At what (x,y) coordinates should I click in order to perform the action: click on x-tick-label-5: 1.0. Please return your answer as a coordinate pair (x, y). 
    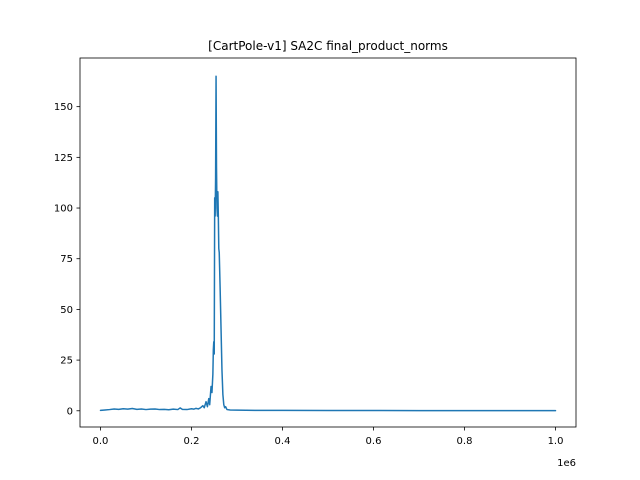
    Looking at the image, I should click on (556, 441).